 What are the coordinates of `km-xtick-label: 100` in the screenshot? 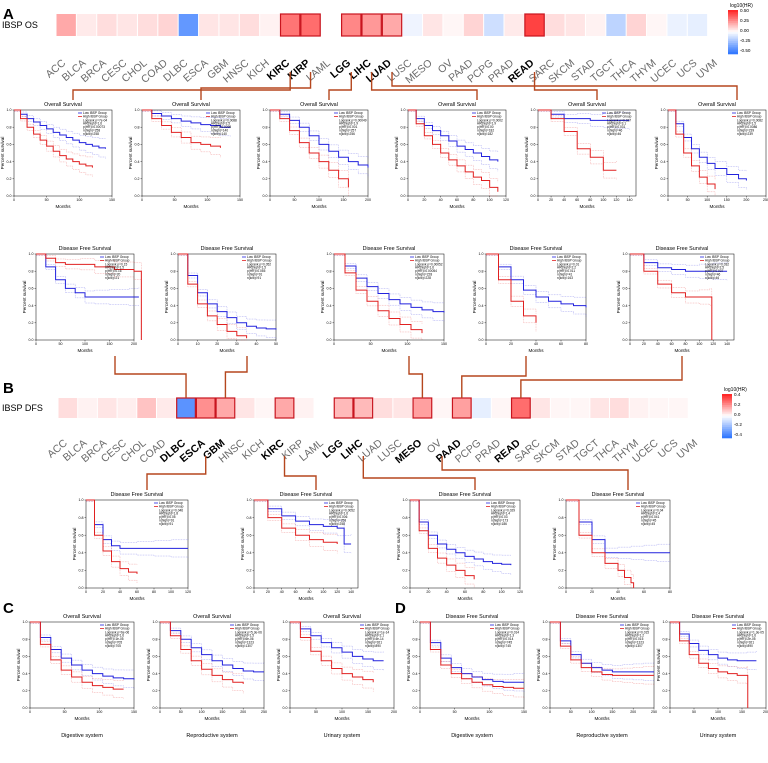 It's located at (207, 200).